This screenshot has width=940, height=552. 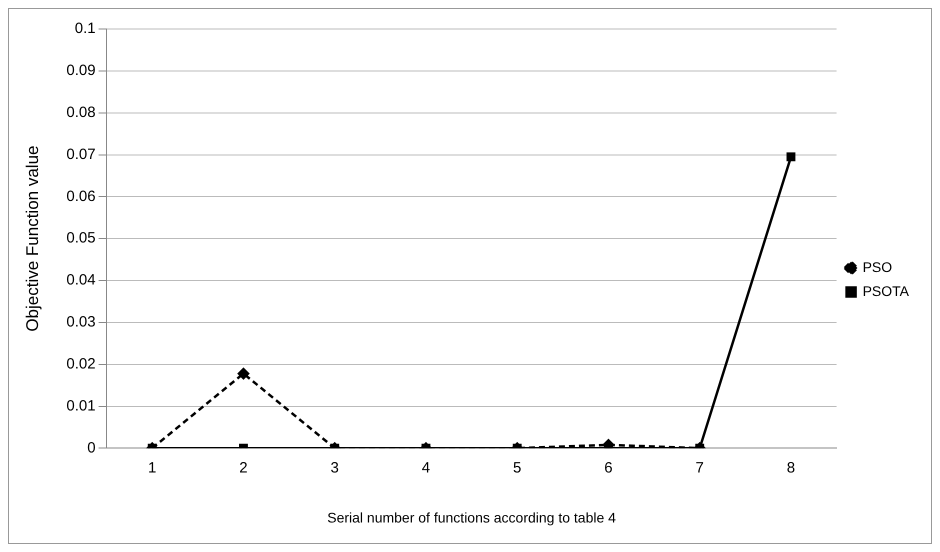 I want to click on x-tick-label: 6, so click(x=608, y=467).